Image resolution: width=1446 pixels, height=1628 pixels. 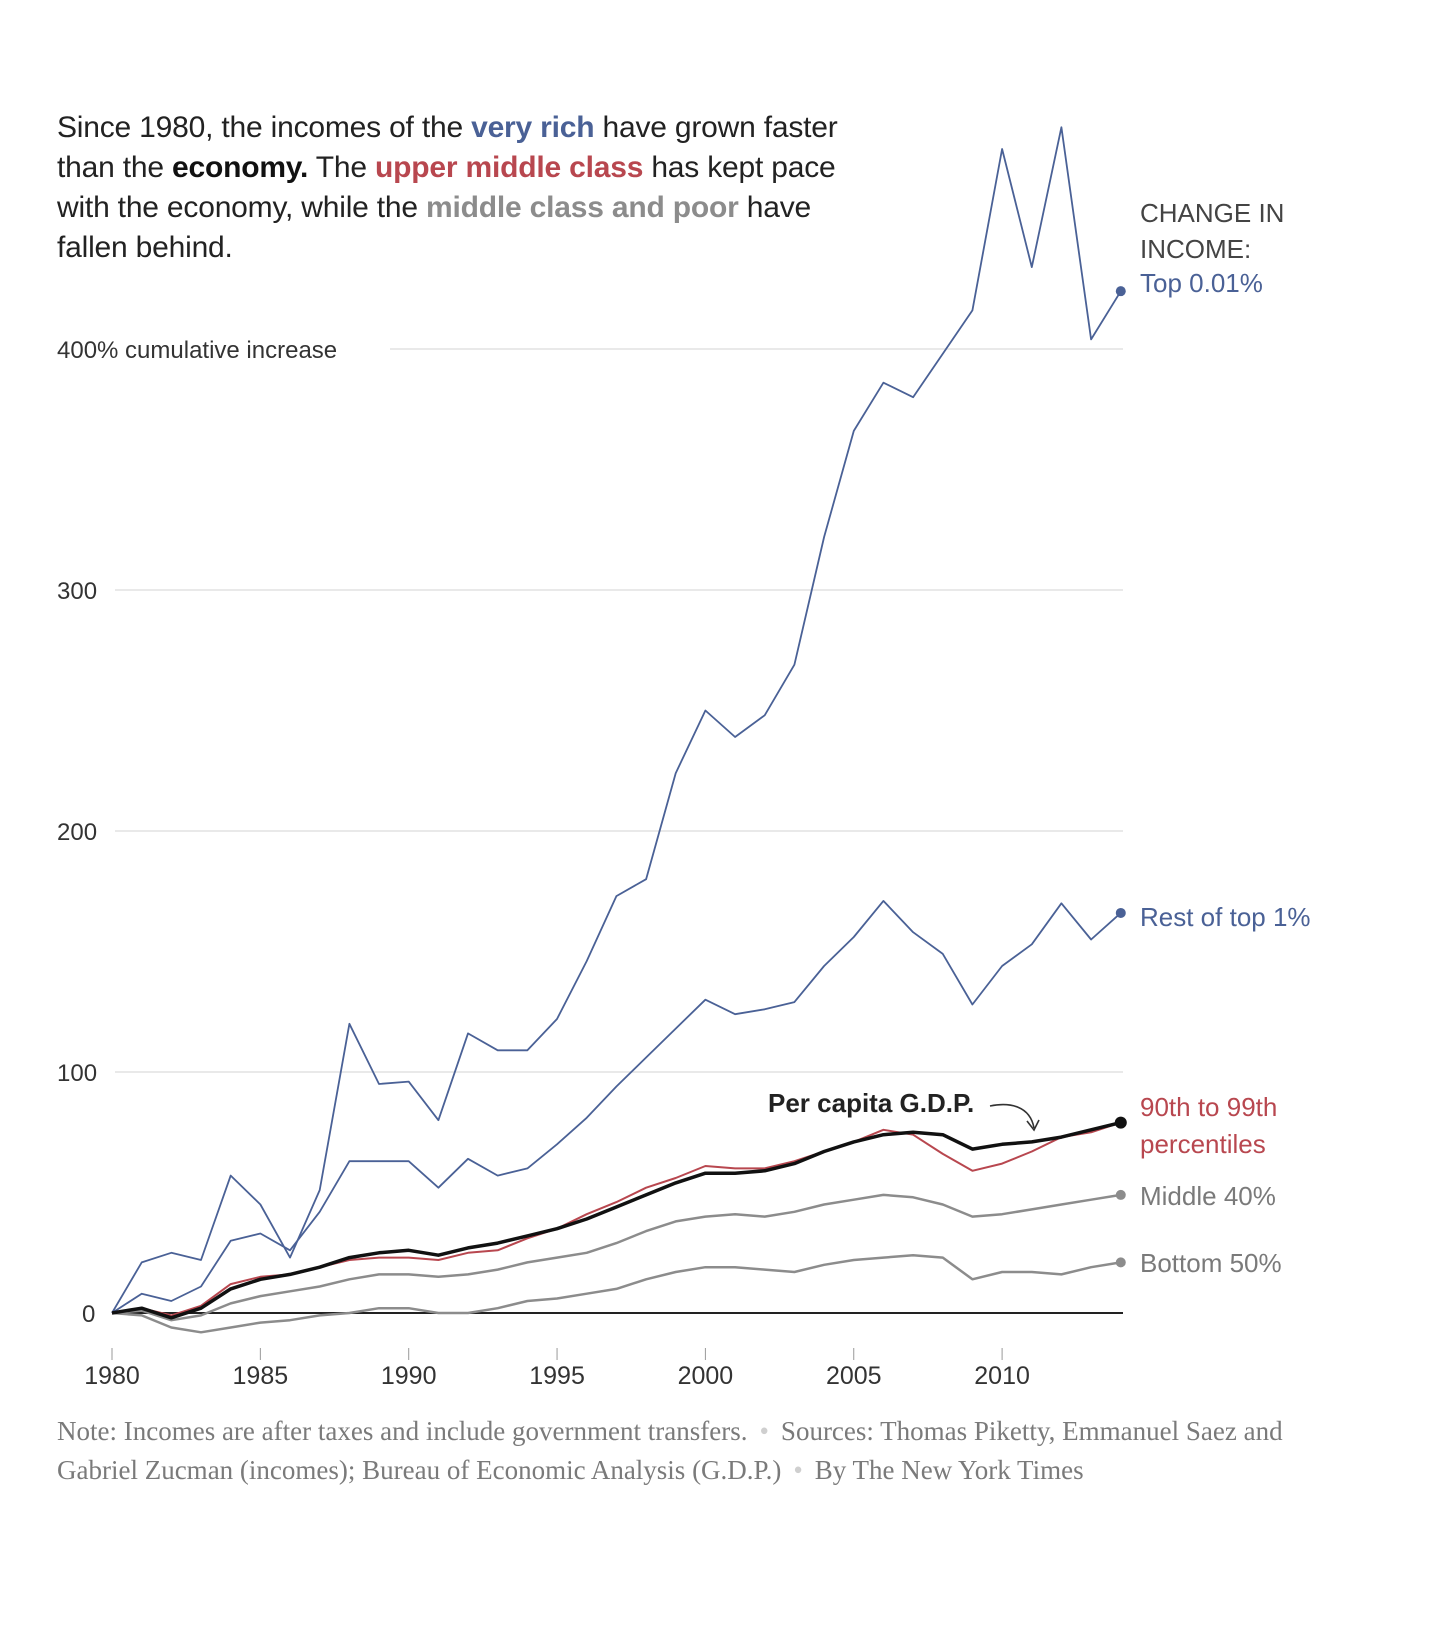 I want to click on series-endpoint-mid40, so click(x=1120, y=1194).